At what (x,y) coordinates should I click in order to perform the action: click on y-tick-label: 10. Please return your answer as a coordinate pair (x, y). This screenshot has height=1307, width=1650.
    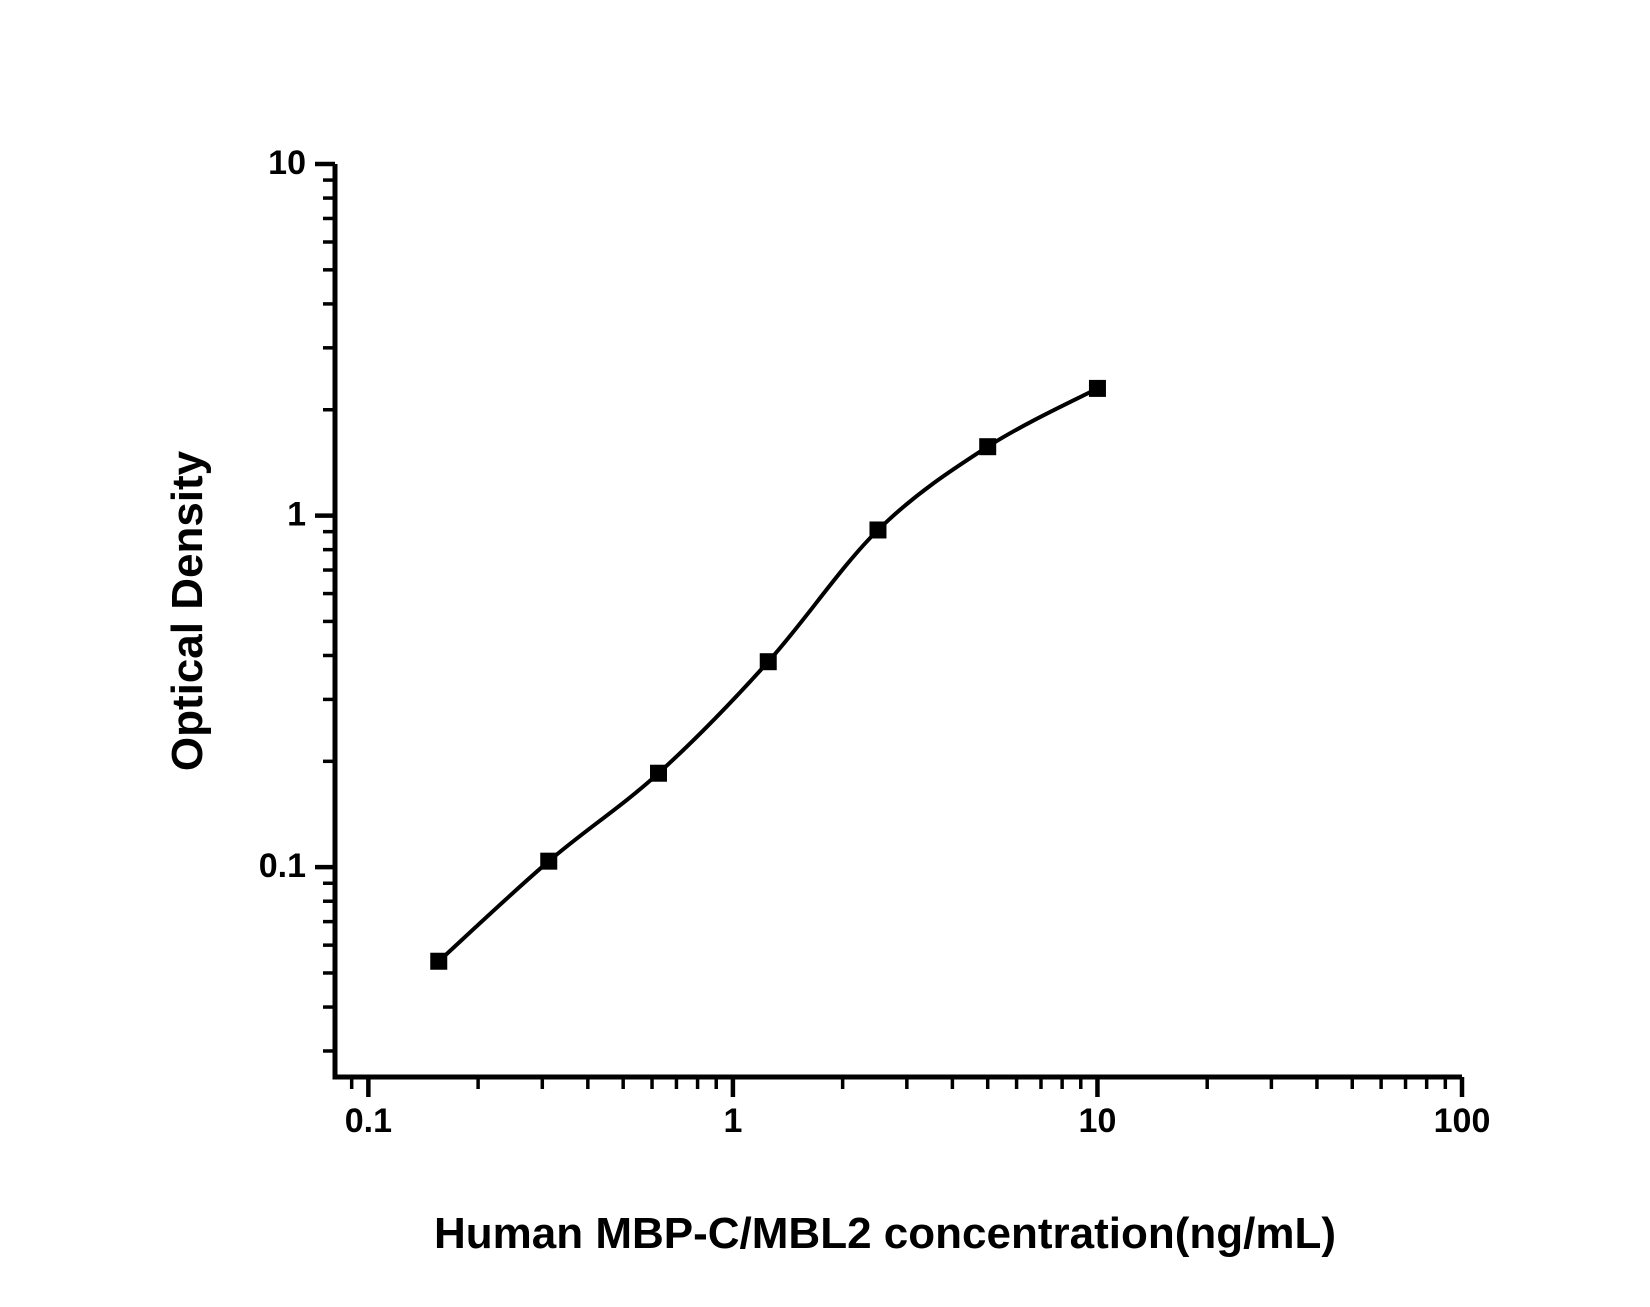
    Looking at the image, I should click on (287, 163).